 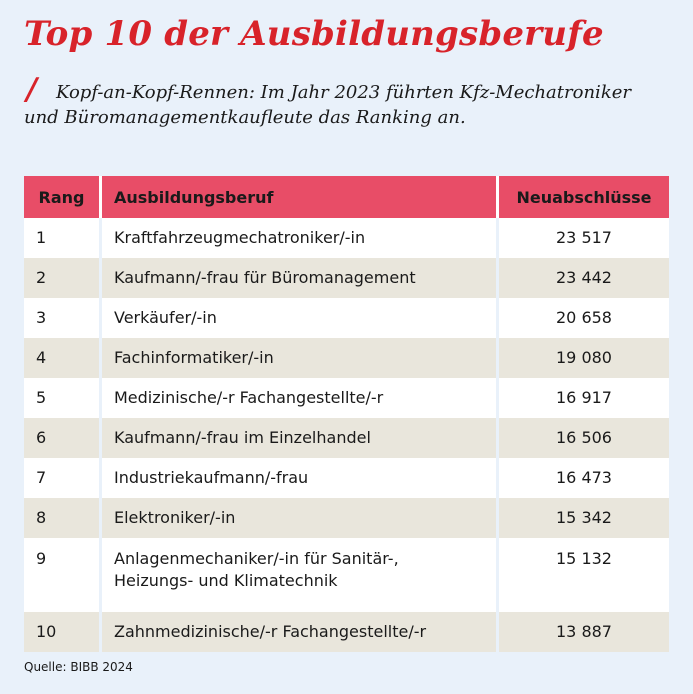 What do you see at coordinates (584, 478) in the screenshot?
I see `count-cell: 16 473` at bounding box center [584, 478].